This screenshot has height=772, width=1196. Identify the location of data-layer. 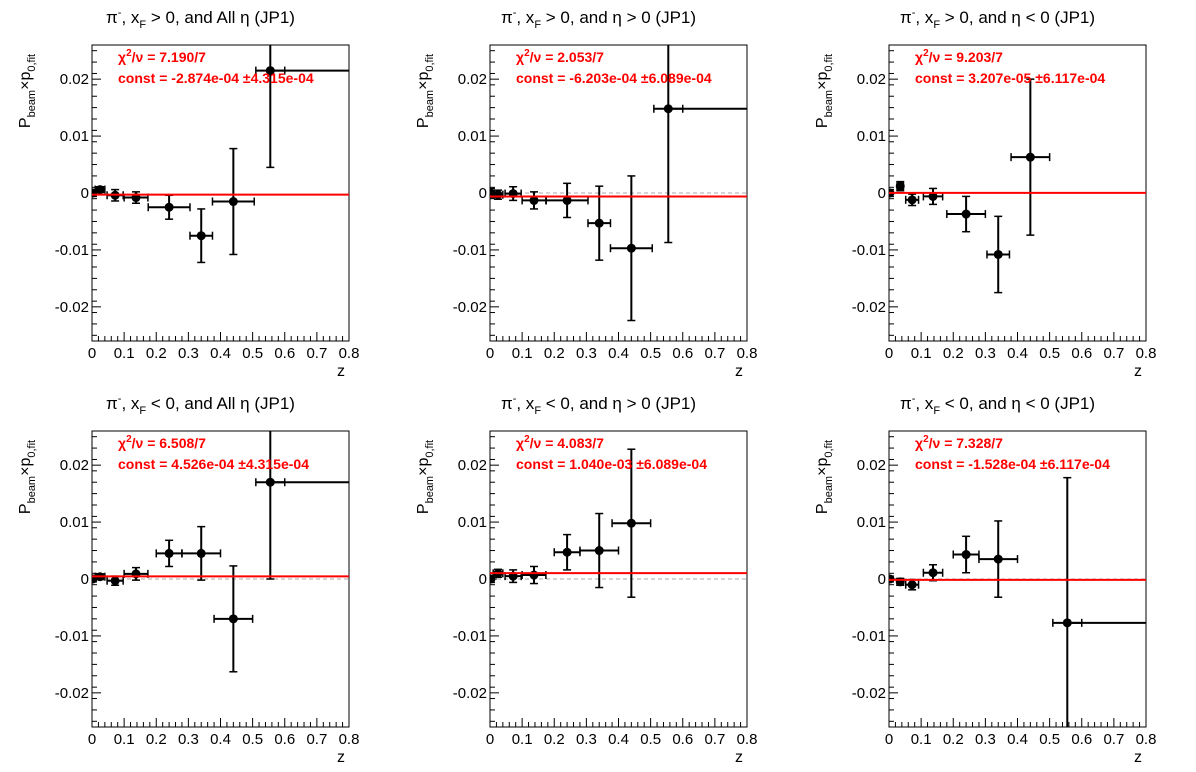
(220, 154).